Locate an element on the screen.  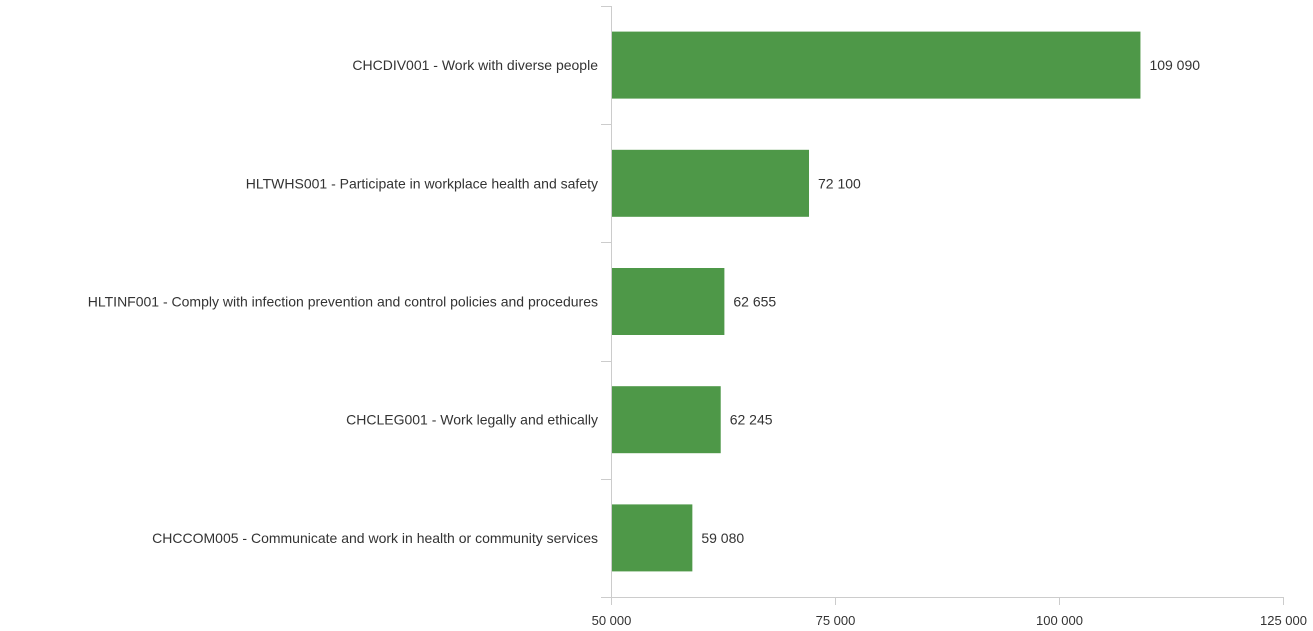
value-axis-tick-label: 75 000 is located at coordinates (836, 620).